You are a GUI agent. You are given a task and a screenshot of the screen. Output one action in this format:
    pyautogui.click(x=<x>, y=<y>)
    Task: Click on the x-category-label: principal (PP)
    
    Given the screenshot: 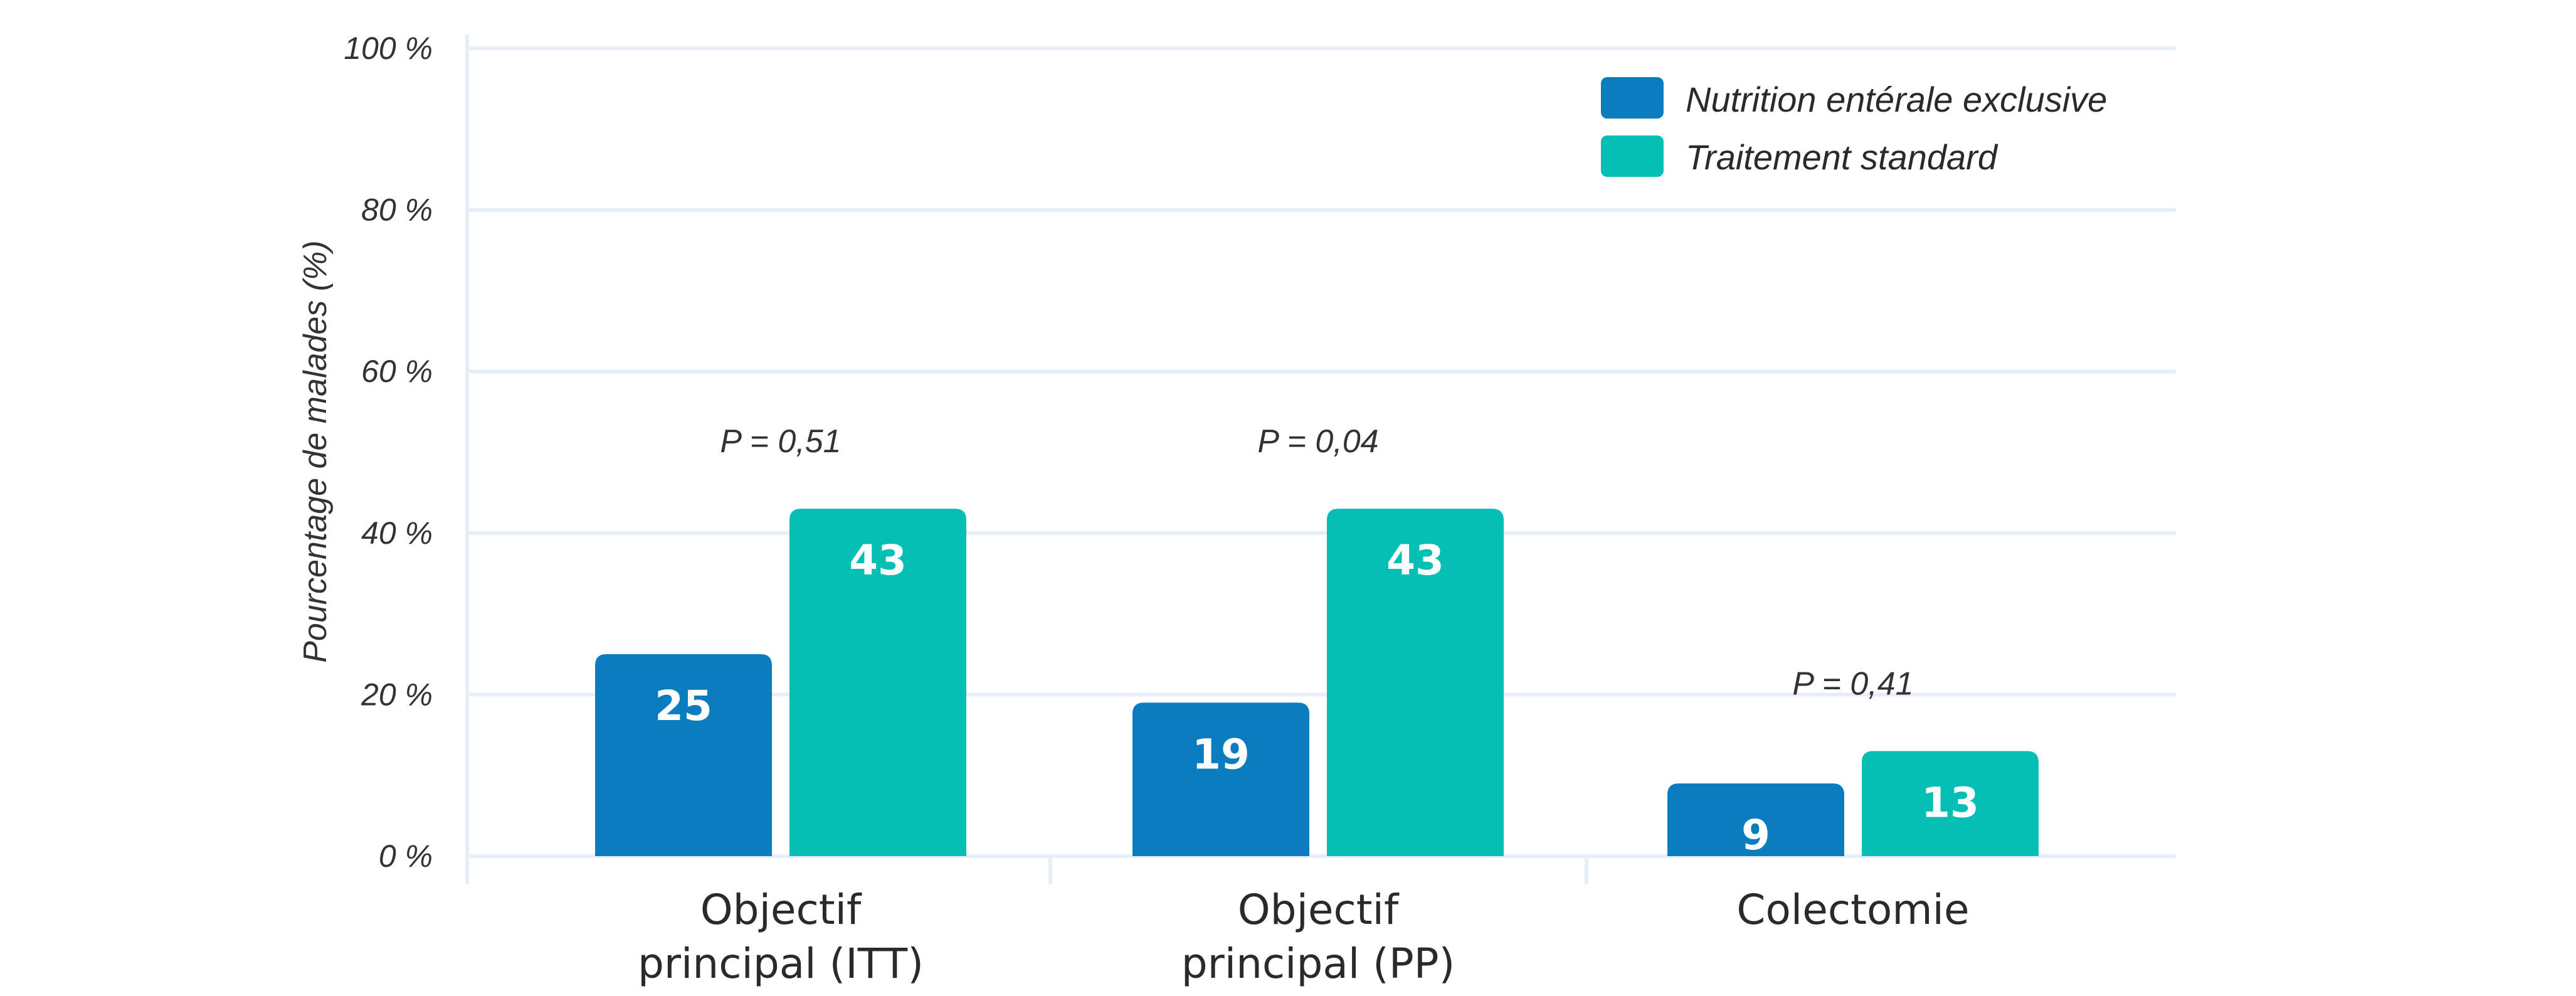 What is the action you would take?
    pyautogui.click(x=1318, y=964)
    